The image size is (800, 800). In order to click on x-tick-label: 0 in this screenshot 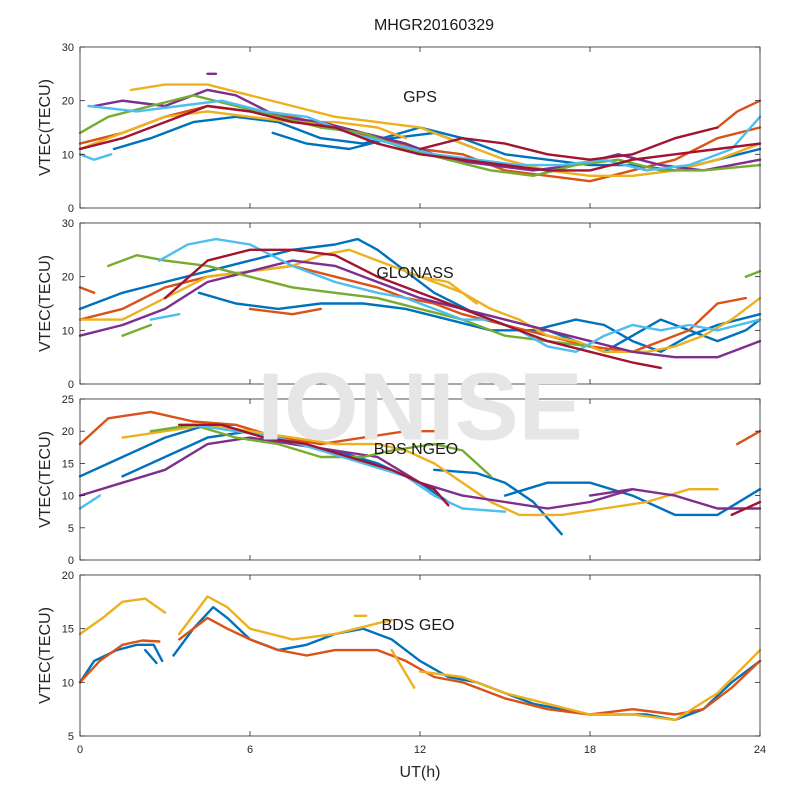, I will do `click(80, 750)`.